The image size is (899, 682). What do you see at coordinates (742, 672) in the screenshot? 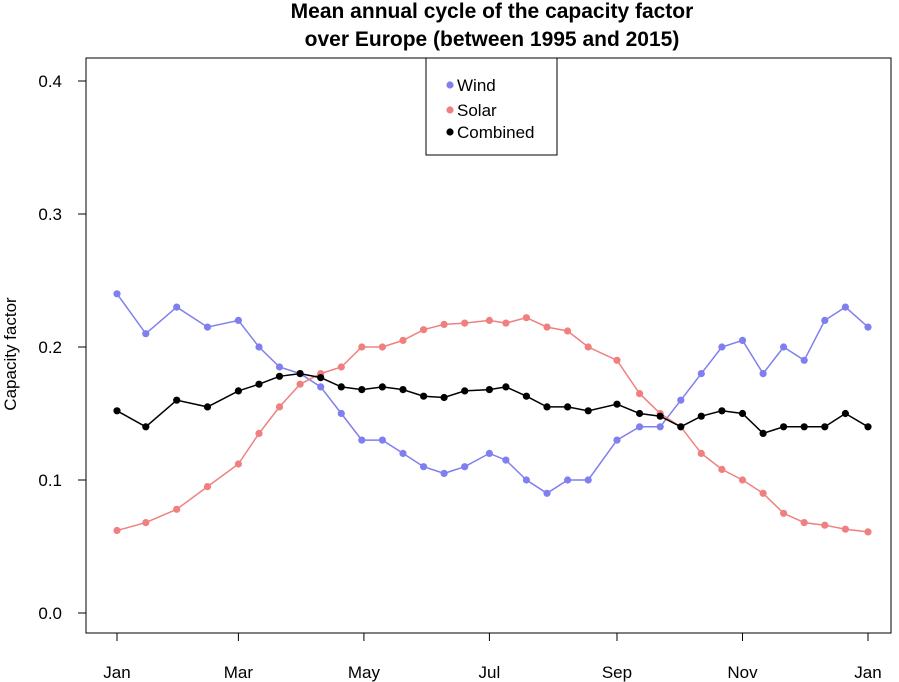
I see `x-tick-label: Nov` at bounding box center [742, 672].